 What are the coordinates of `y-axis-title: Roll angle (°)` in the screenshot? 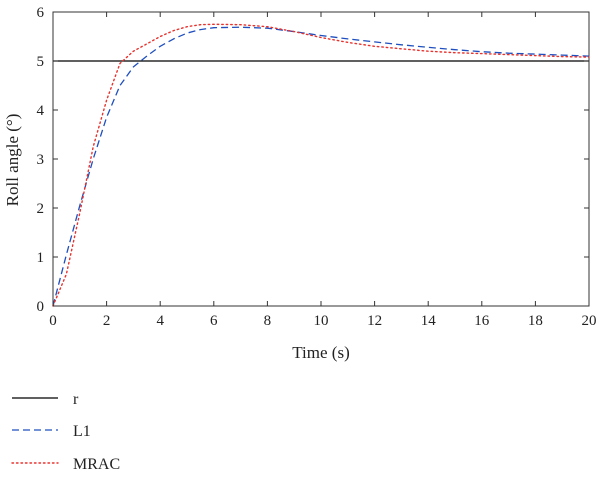 It's located at (12, 160).